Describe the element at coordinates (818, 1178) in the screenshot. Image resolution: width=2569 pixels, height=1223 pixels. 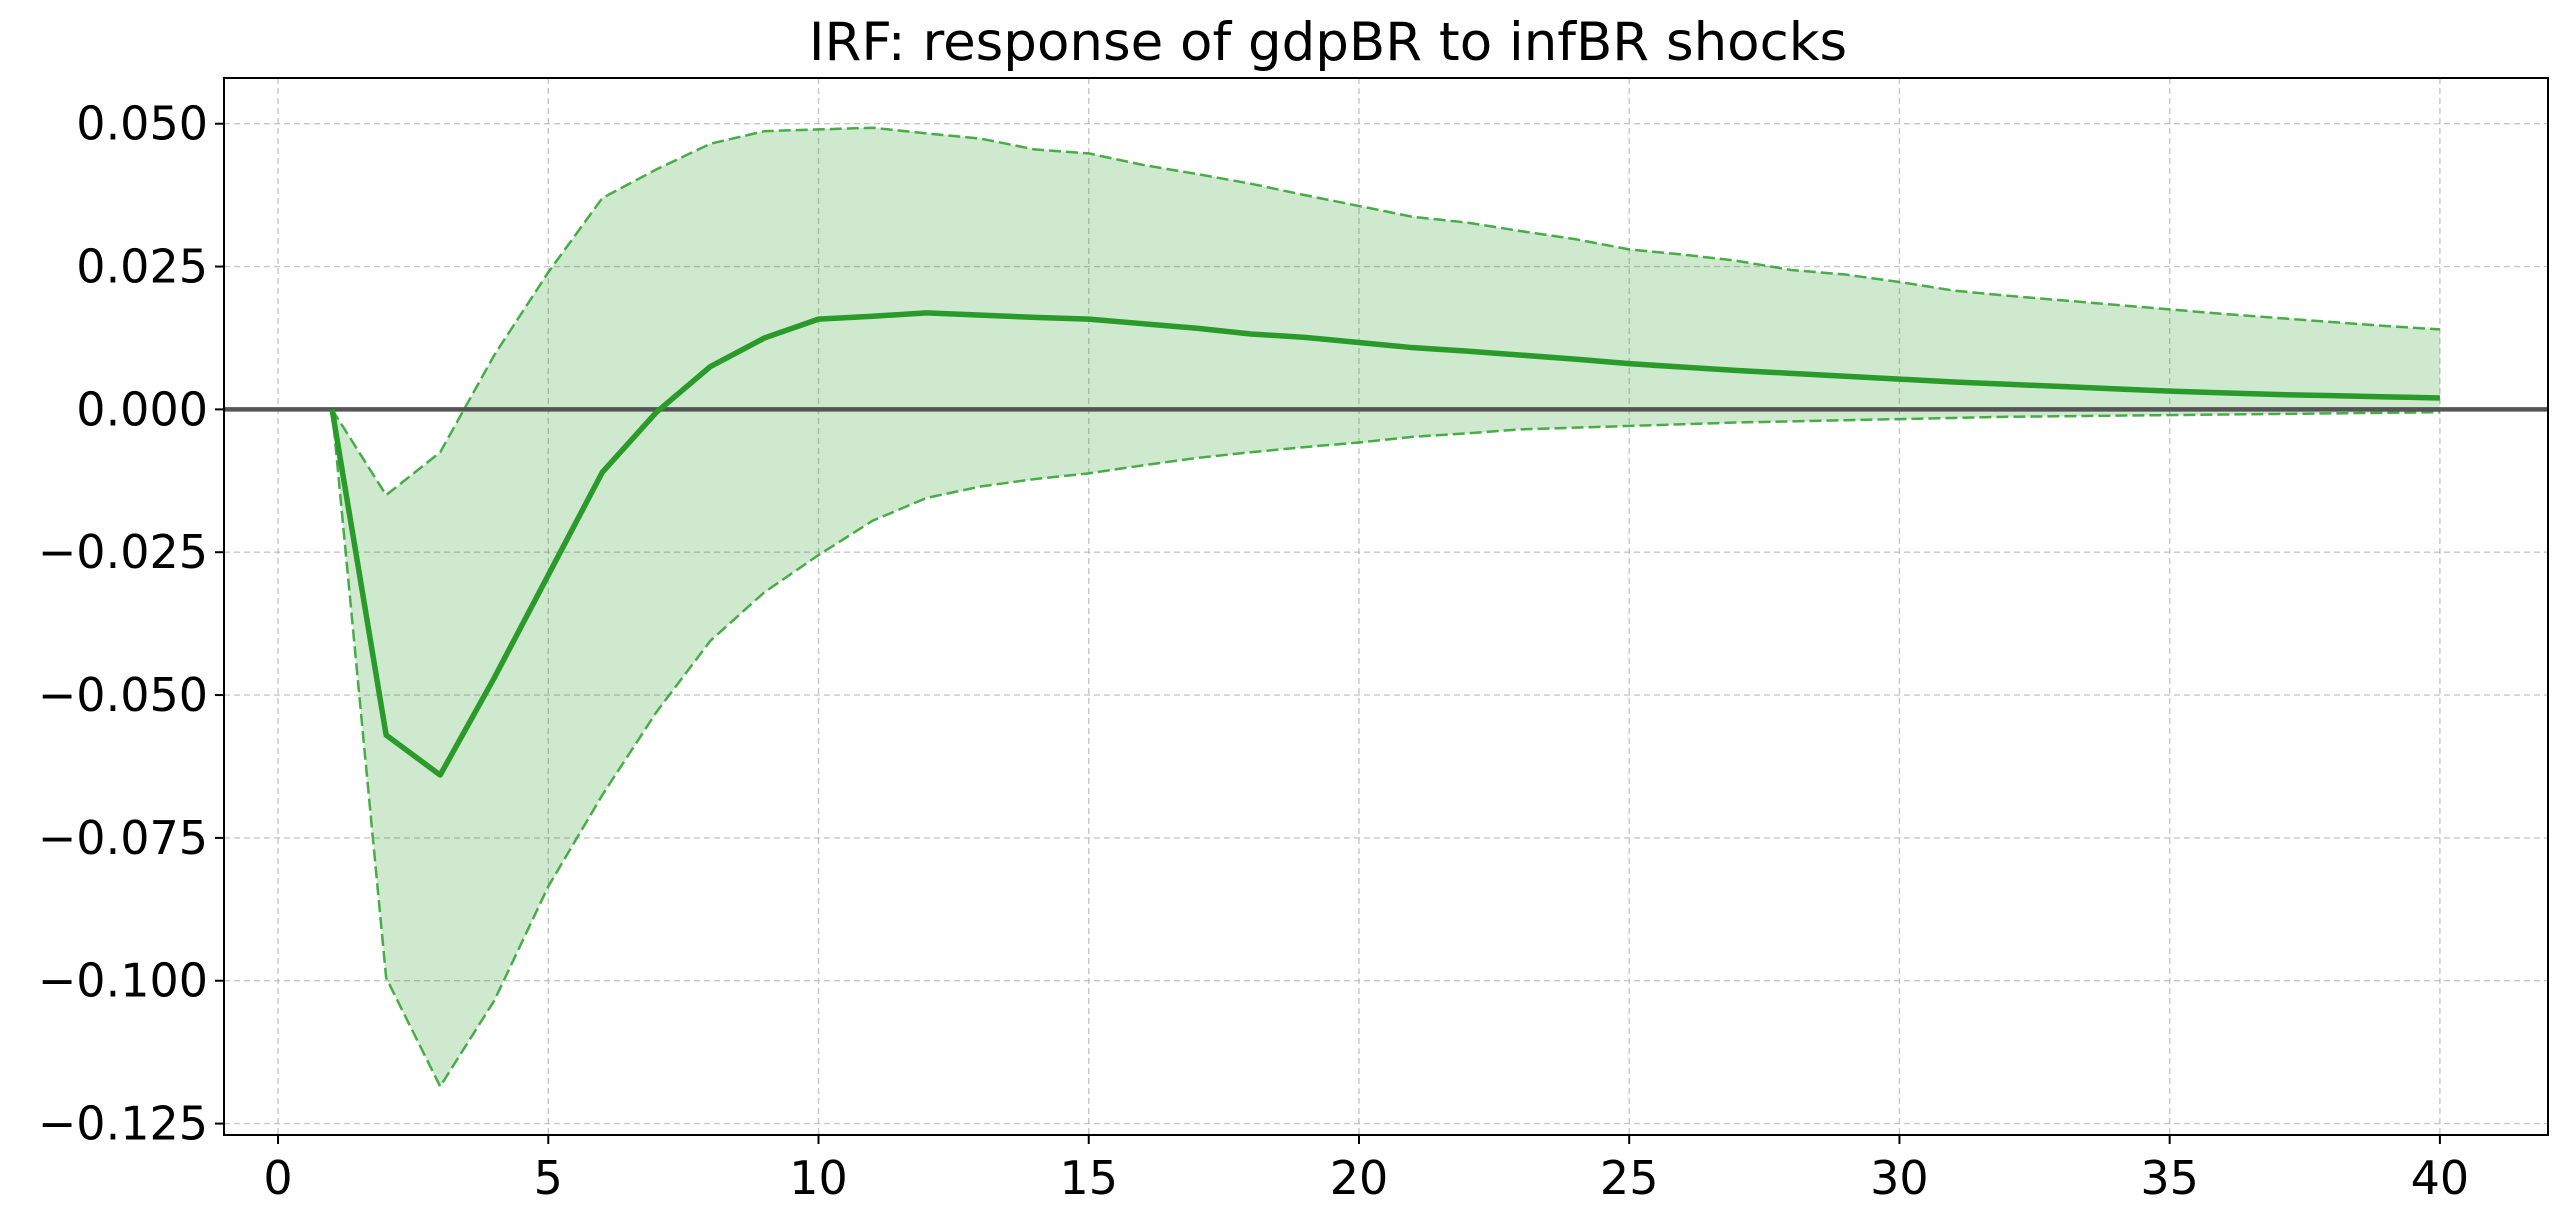
I see `x-tick-label: 10` at that location.